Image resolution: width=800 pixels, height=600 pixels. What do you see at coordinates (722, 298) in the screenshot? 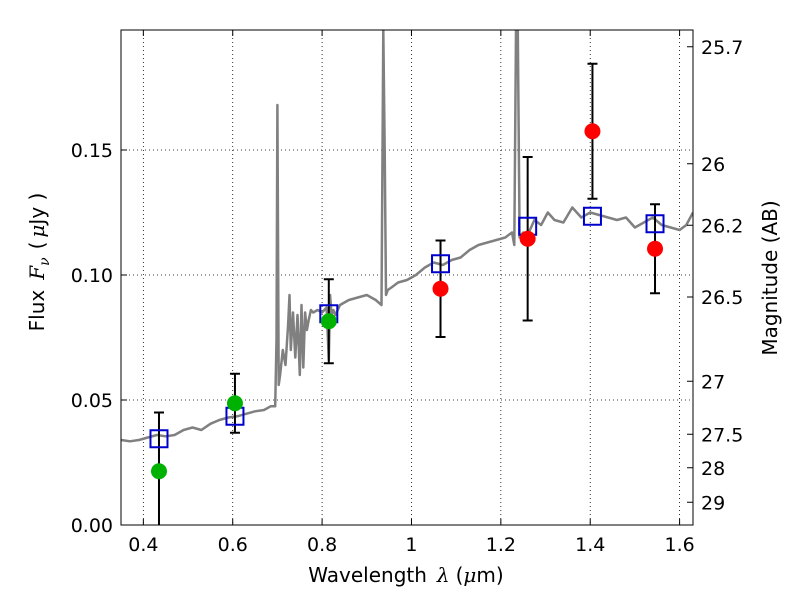
I see `y2-tick-label: 26.5` at bounding box center [722, 298].